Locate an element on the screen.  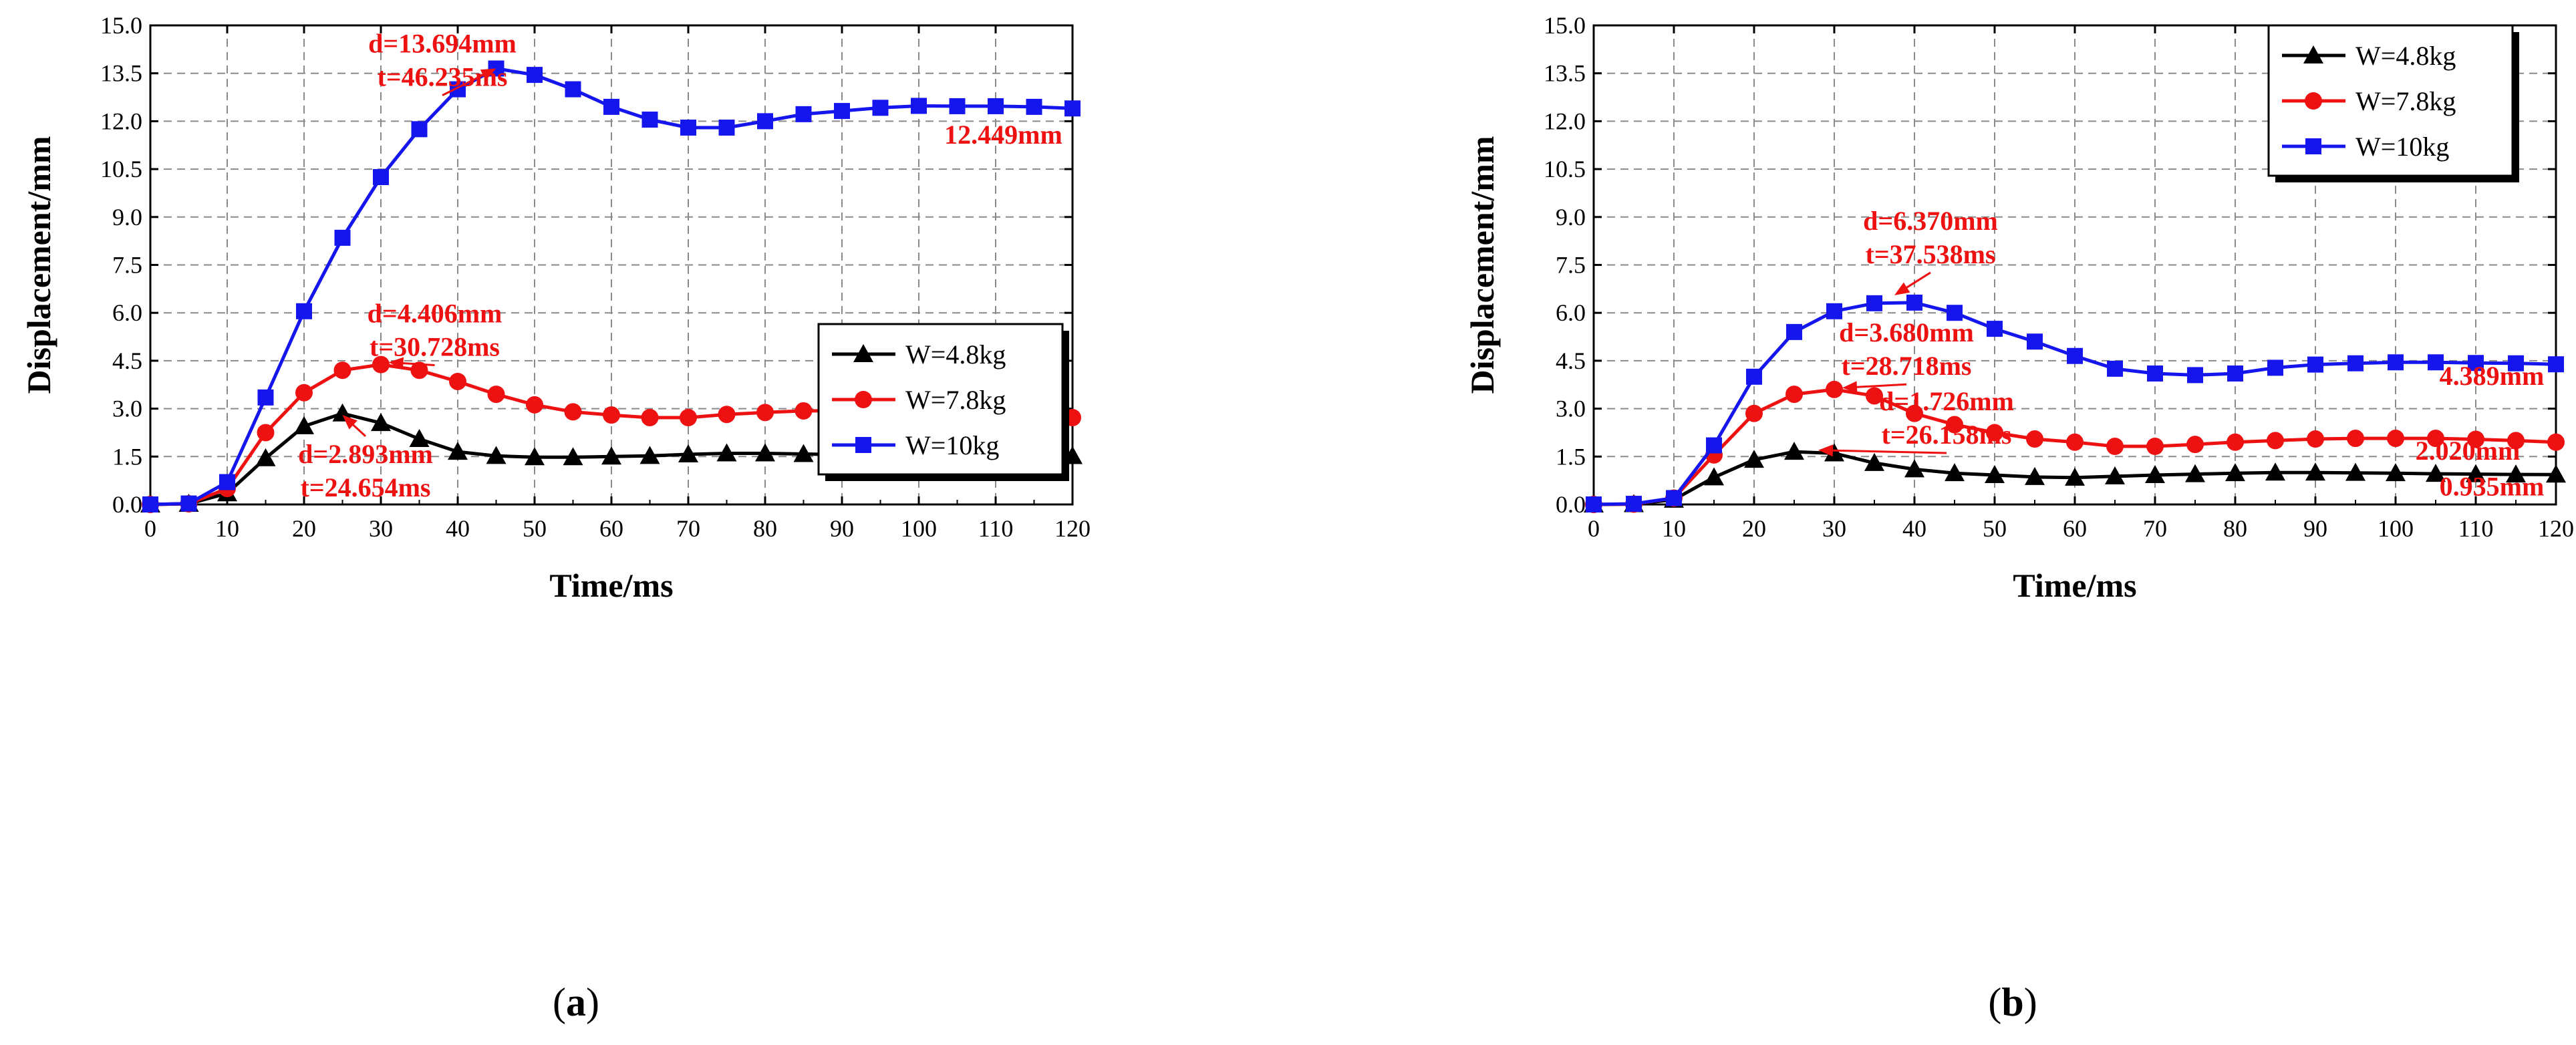
legend-label: W=7.8kg is located at coordinates (2405, 101).